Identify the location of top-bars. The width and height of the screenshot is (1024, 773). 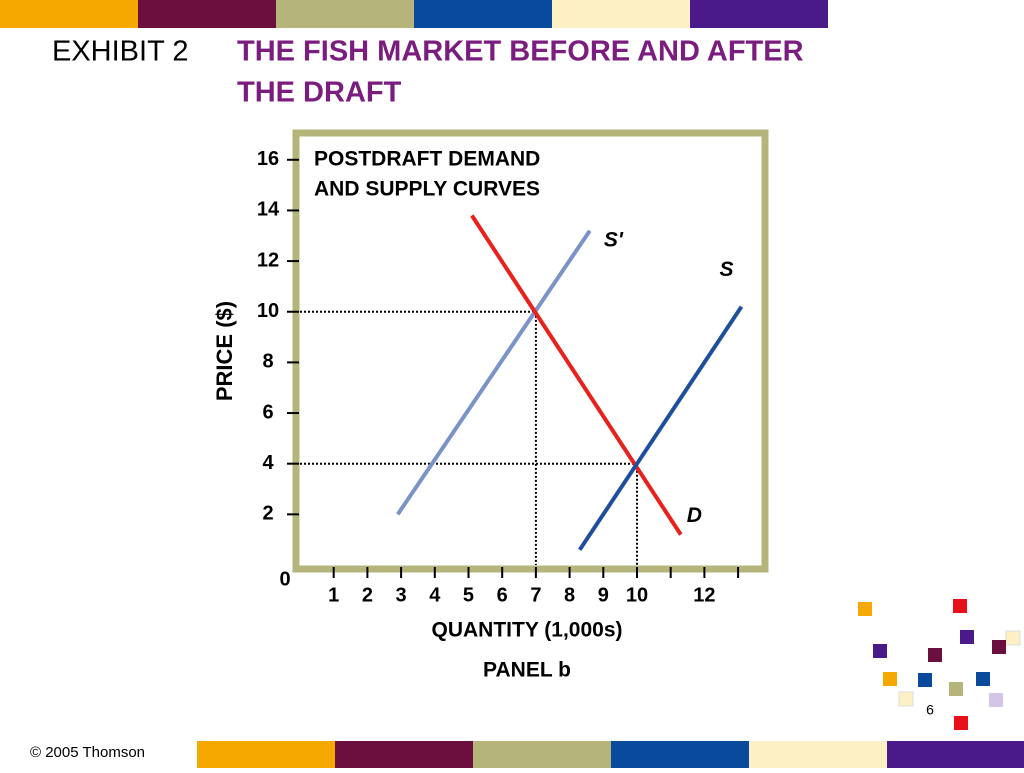
(414, 14).